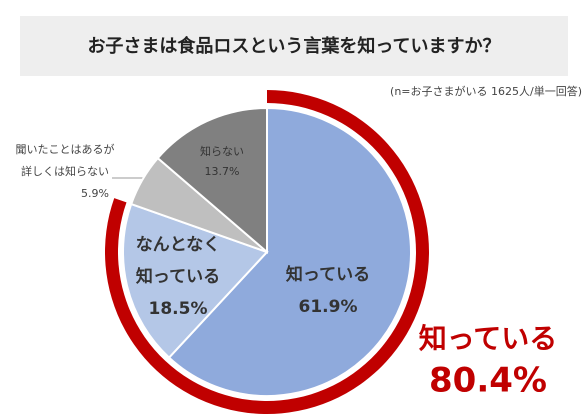  What do you see at coordinates (65, 149) in the screenshot?
I see `slice-label: 聞いたことはあるが` at bounding box center [65, 149].